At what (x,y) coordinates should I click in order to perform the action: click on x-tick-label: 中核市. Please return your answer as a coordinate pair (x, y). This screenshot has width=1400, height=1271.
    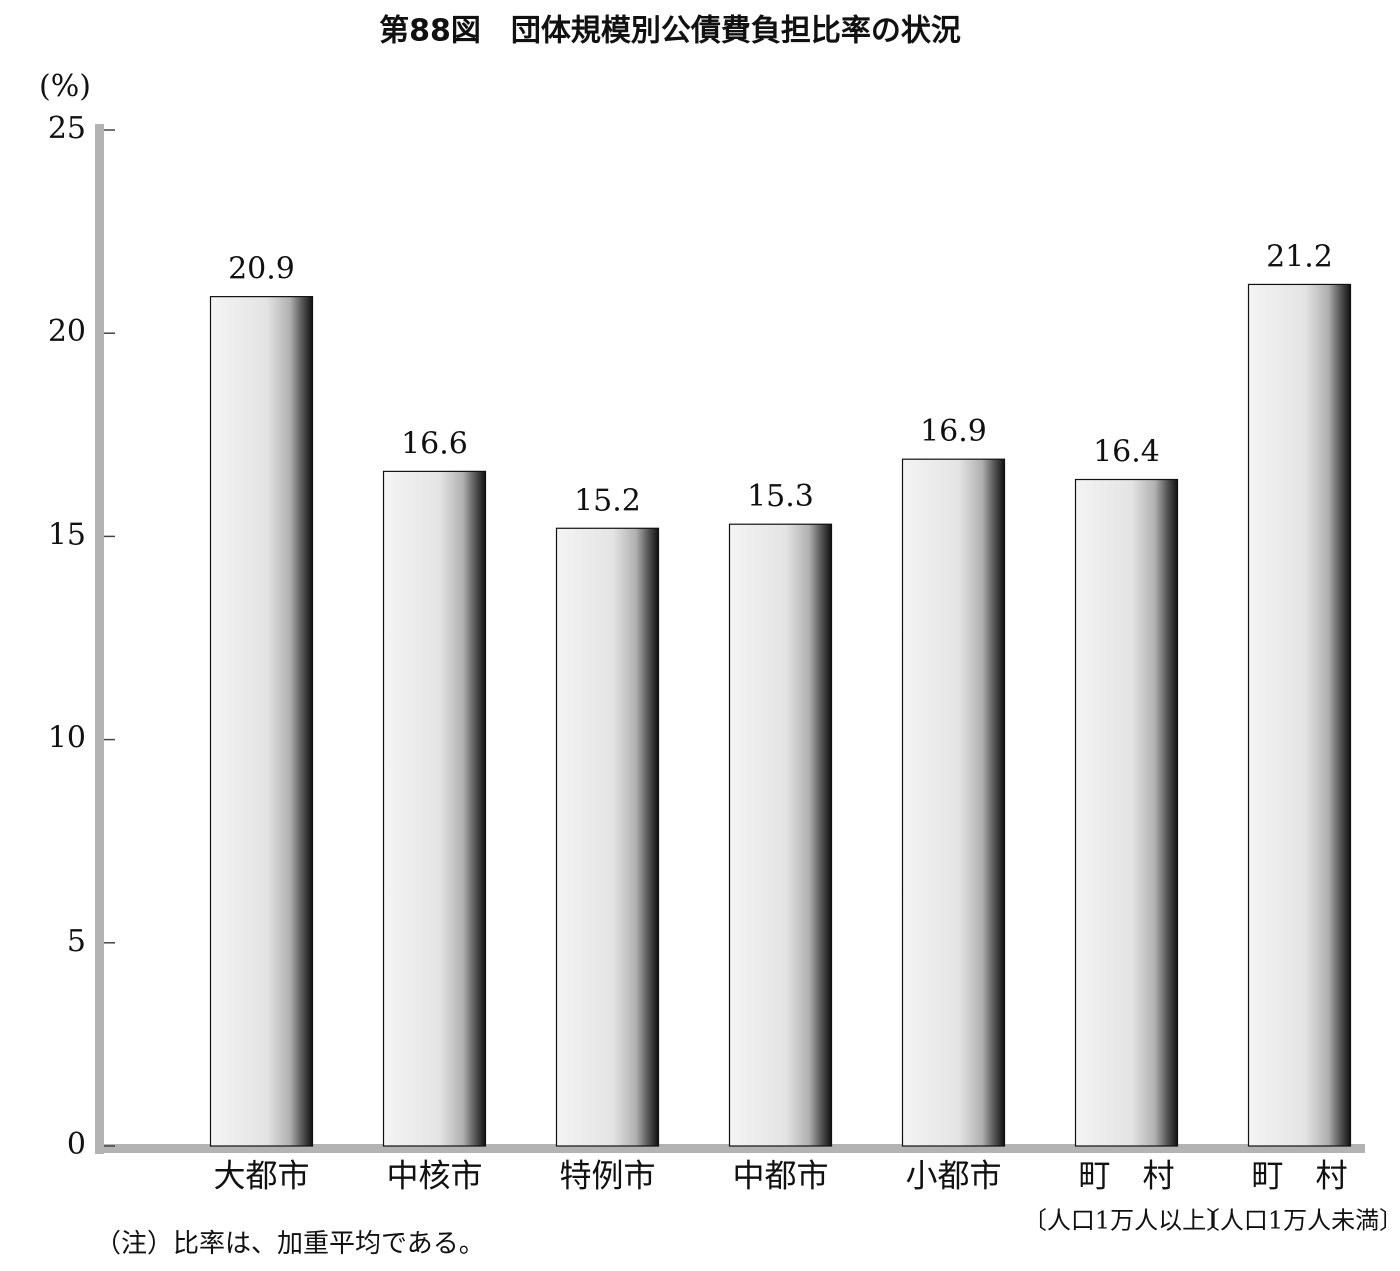
    Looking at the image, I should click on (434, 1176).